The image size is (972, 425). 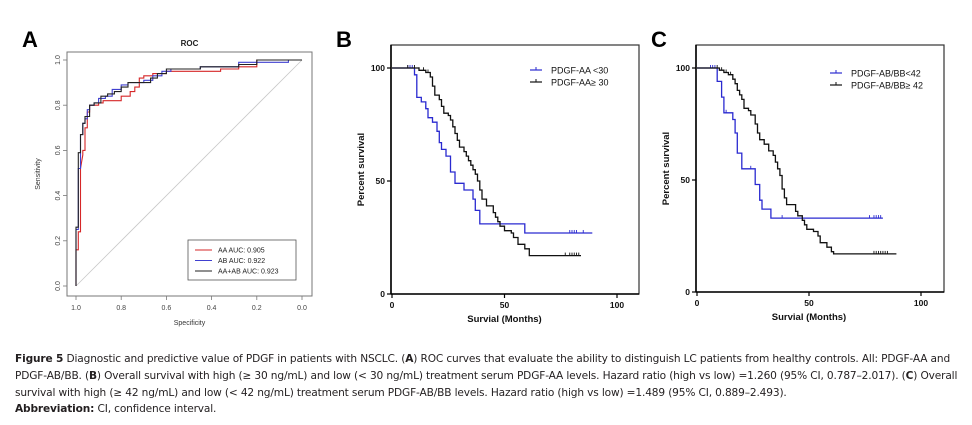 I want to click on x-axis-label: Specificity, so click(x=190, y=323).